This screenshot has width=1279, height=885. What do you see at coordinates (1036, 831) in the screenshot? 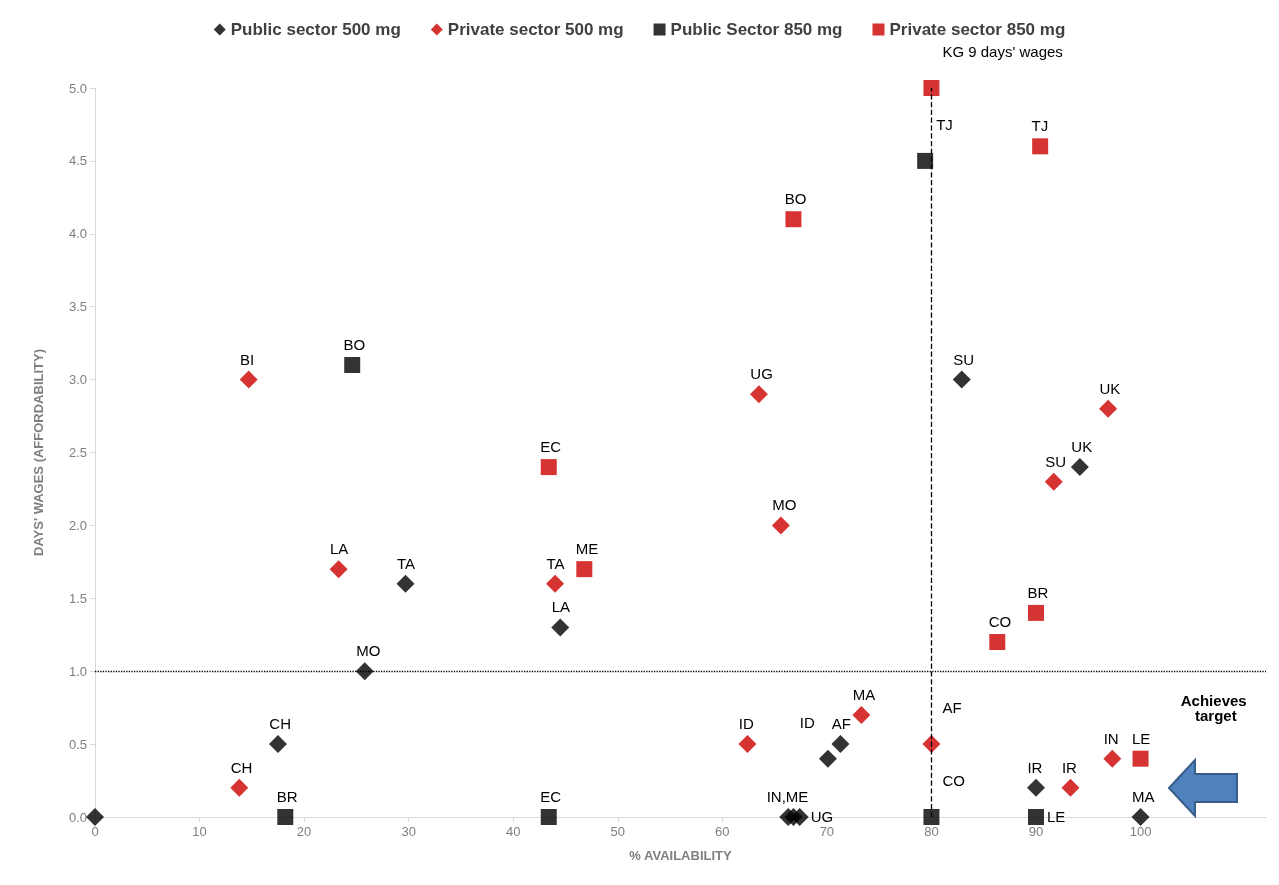
I see `x-tick-label: 90` at bounding box center [1036, 831].